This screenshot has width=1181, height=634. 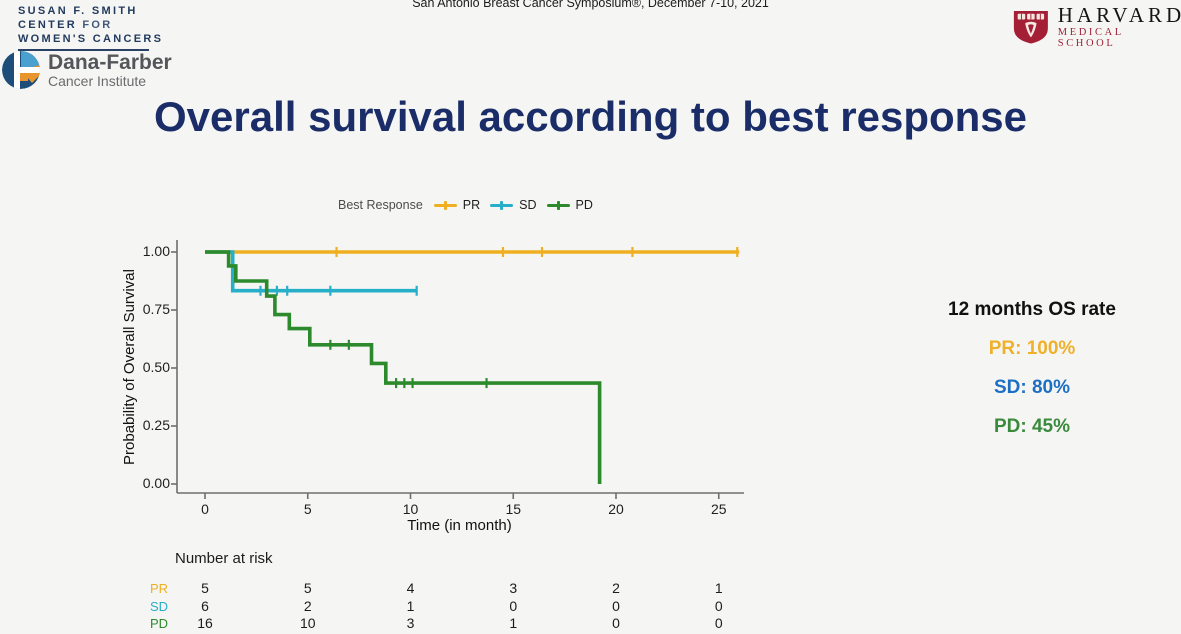 I want to click on nar-value-pd-25: 0, so click(x=718, y=623).